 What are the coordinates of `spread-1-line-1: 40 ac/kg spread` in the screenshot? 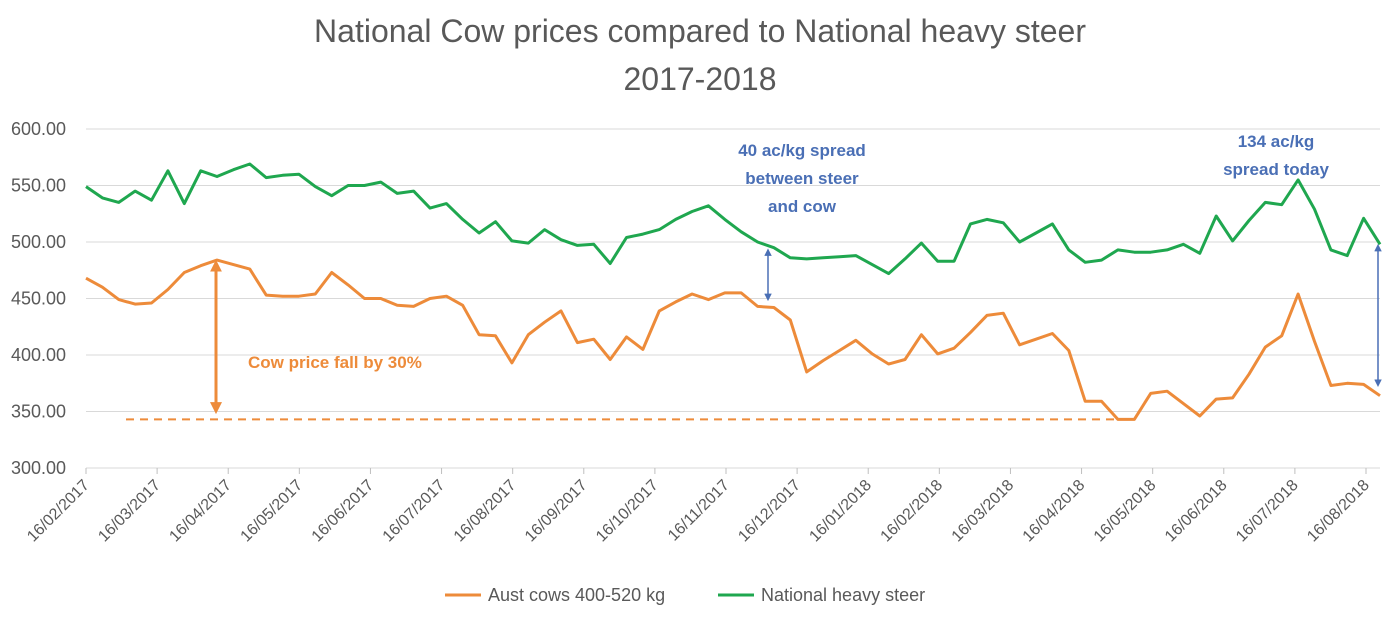 It's located at (802, 150).